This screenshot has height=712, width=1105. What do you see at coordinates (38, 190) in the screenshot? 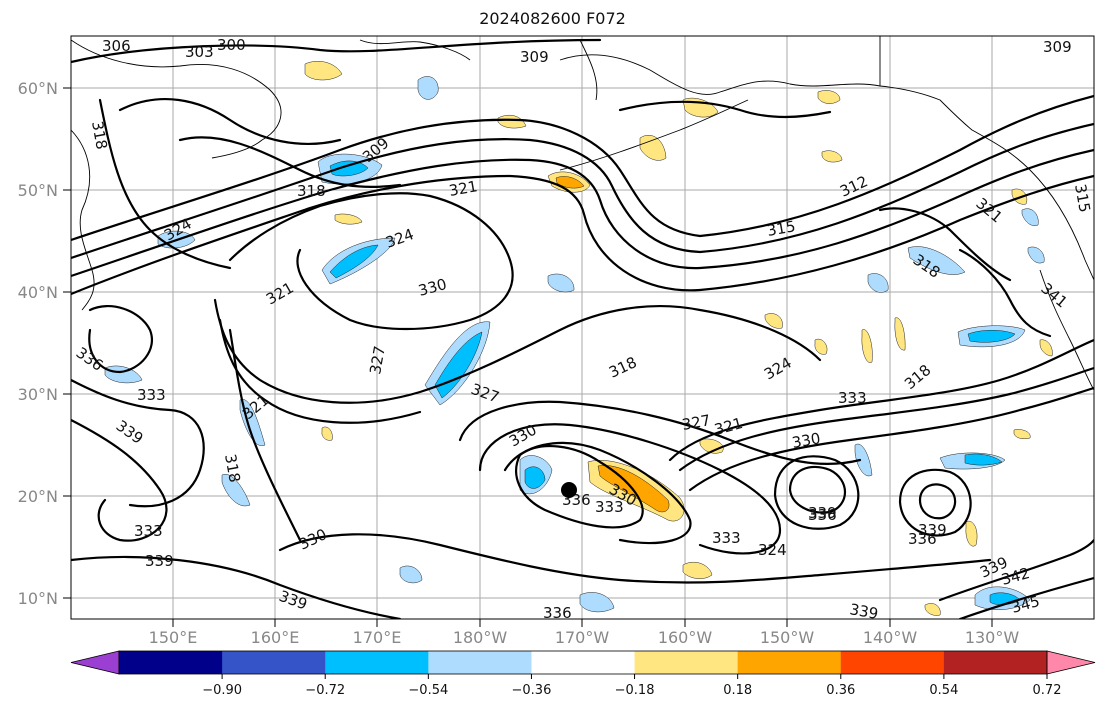
I see `lat-label: 50°N` at bounding box center [38, 190].